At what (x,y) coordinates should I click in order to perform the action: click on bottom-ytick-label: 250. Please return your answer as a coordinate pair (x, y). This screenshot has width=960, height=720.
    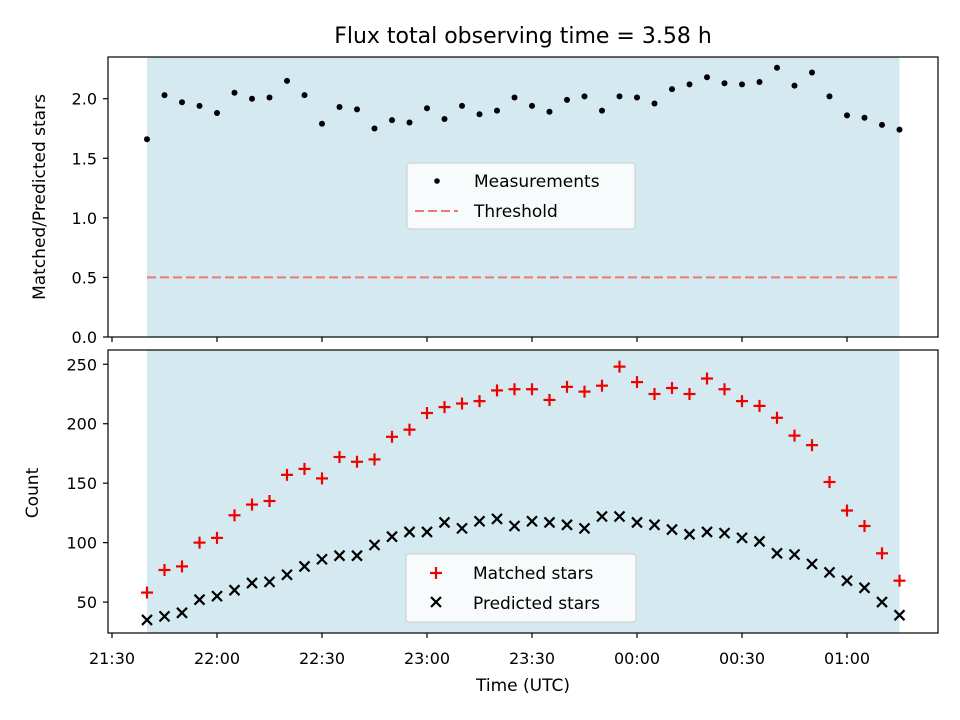
    Looking at the image, I should click on (81, 364).